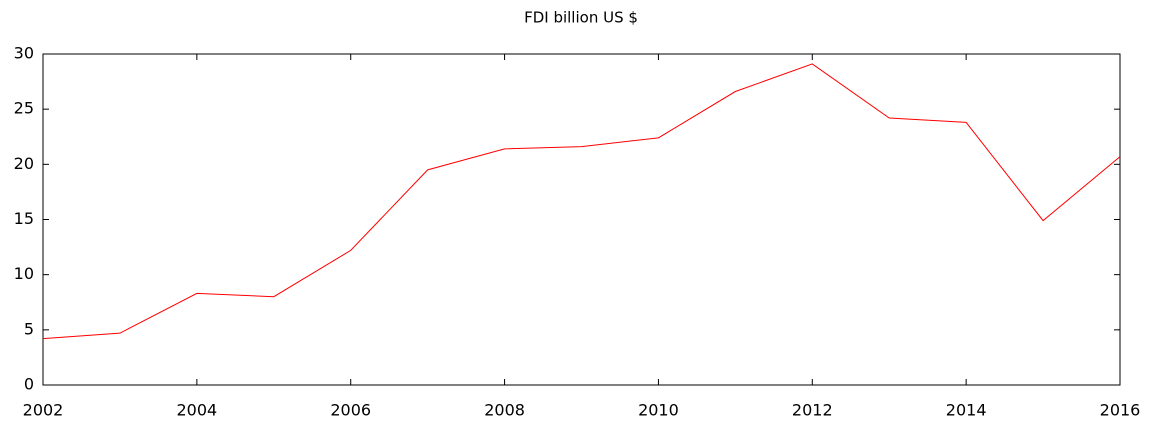 This screenshot has height=431, width=1160. What do you see at coordinates (504, 410) in the screenshot?
I see `x-tick-label: 2008` at bounding box center [504, 410].